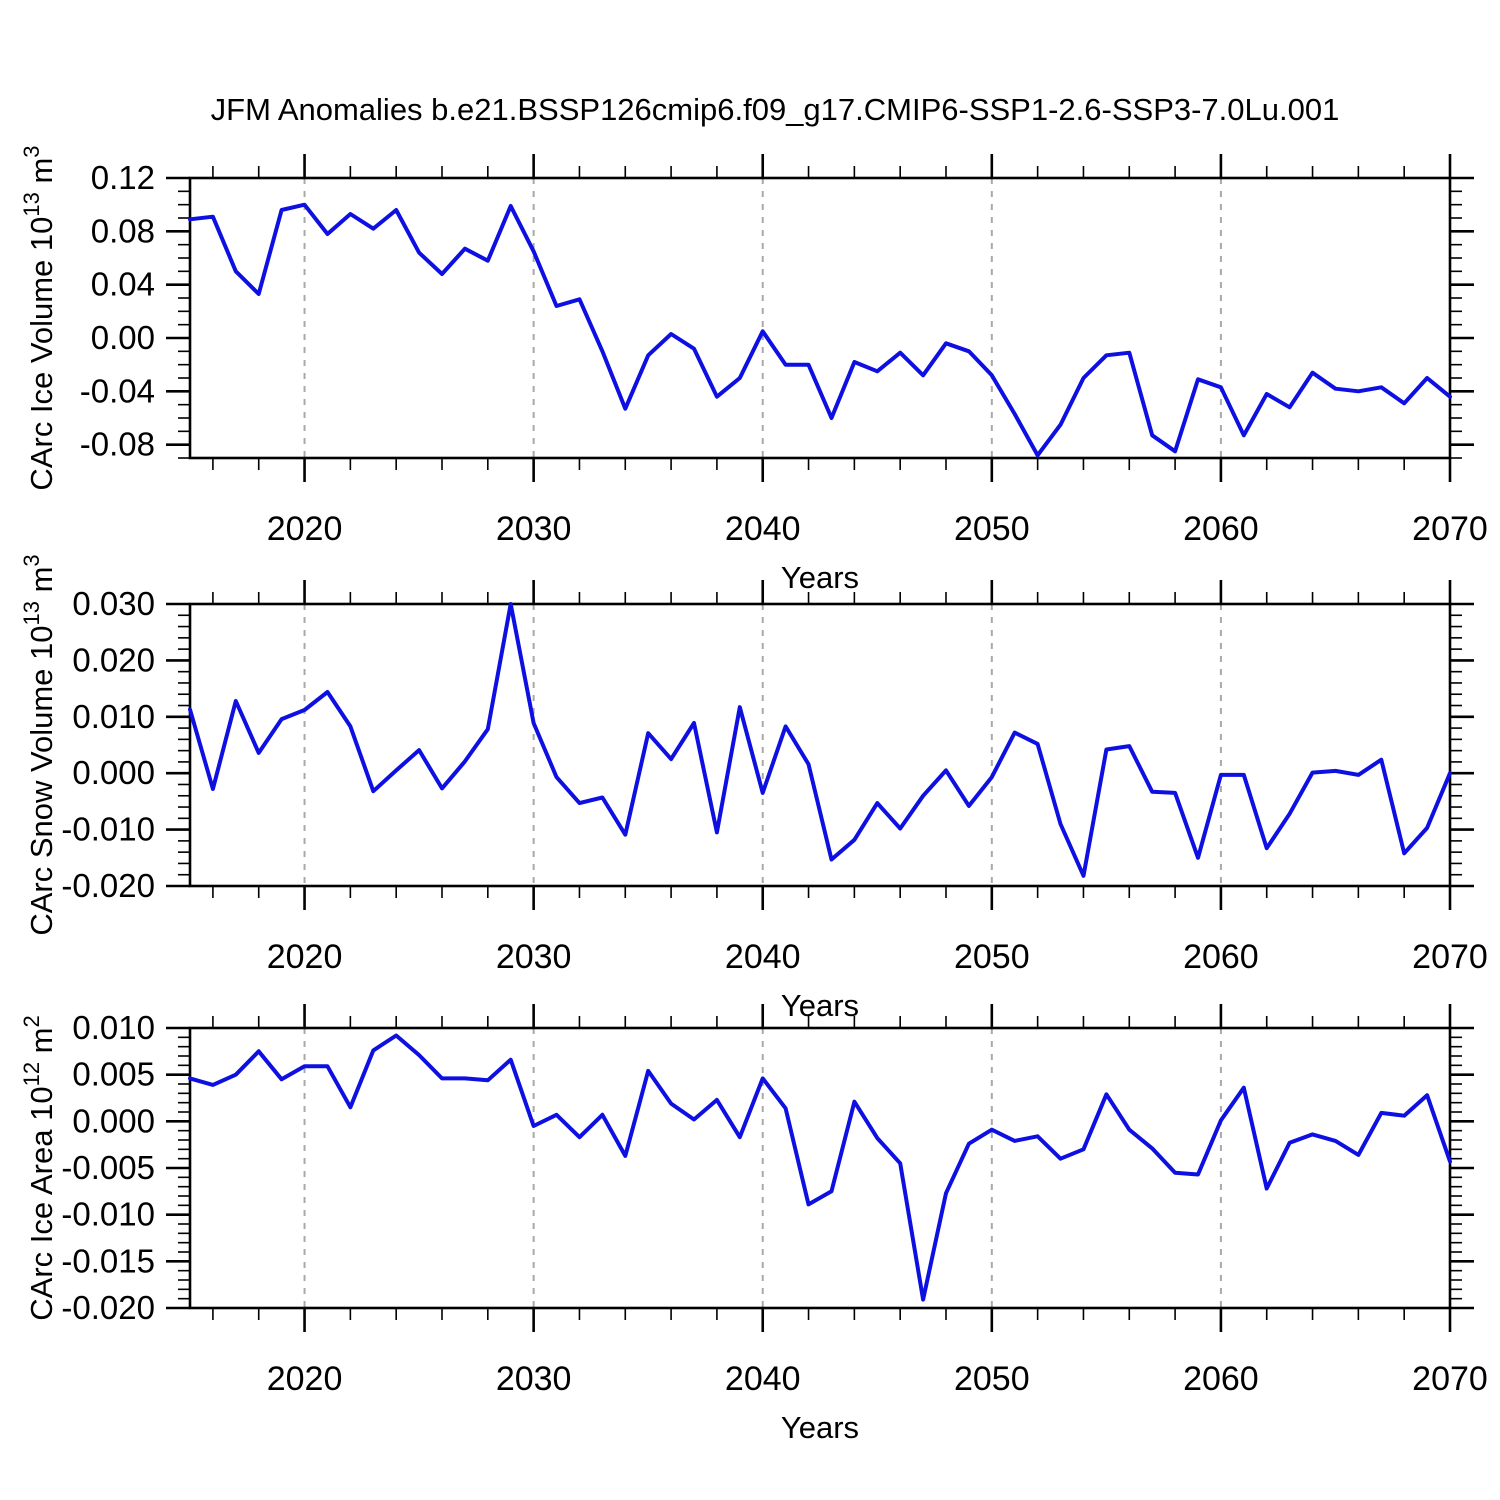  Describe the element at coordinates (113, 603) in the screenshot. I see `y-tick-label: 0.030` at that location.